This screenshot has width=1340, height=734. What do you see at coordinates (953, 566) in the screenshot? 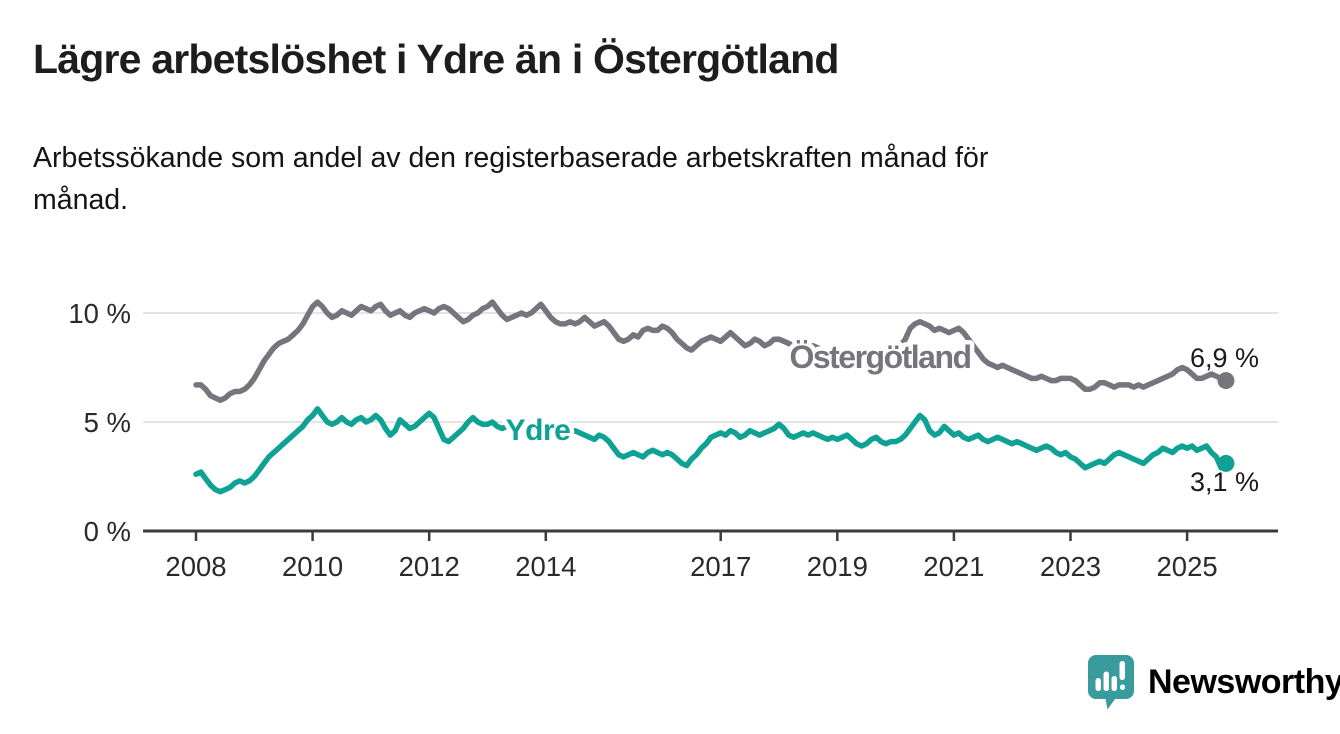
I see `x-tick-label: 2021` at bounding box center [953, 566].